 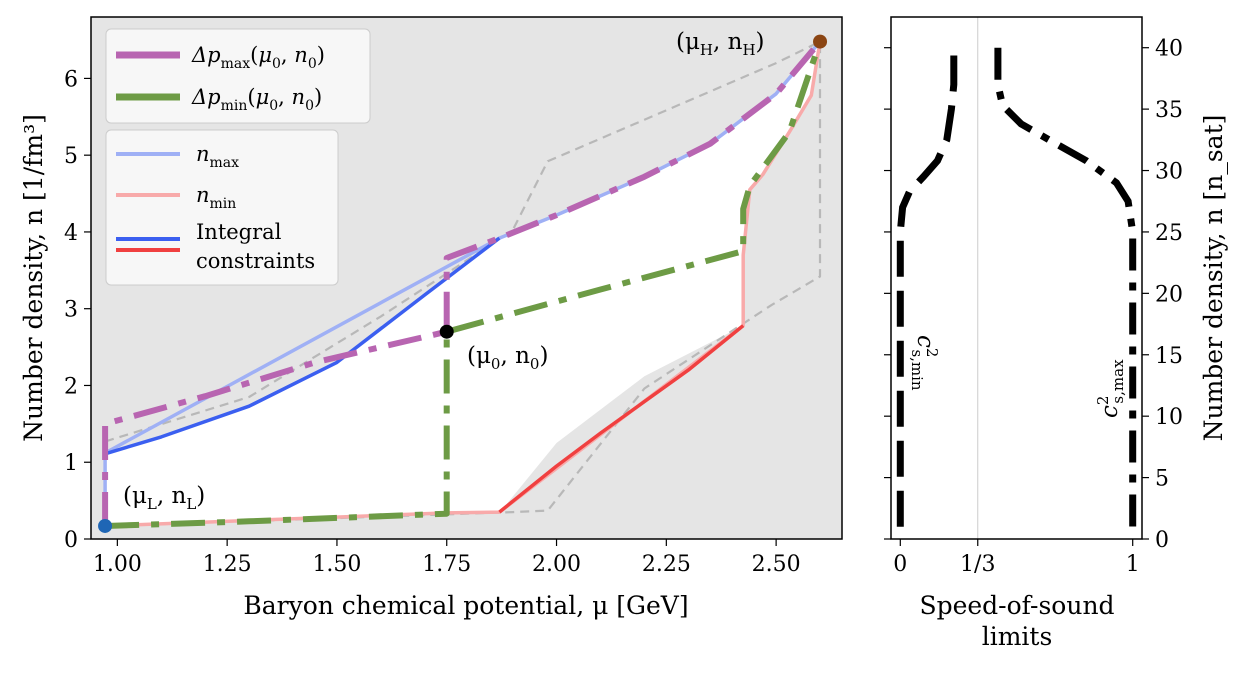 What do you see at coordinates (256, 99) in the screenshot?
I see `legend-label-dp-min: Δpmin(μ0, n0)` at bounding box center [256, 99].